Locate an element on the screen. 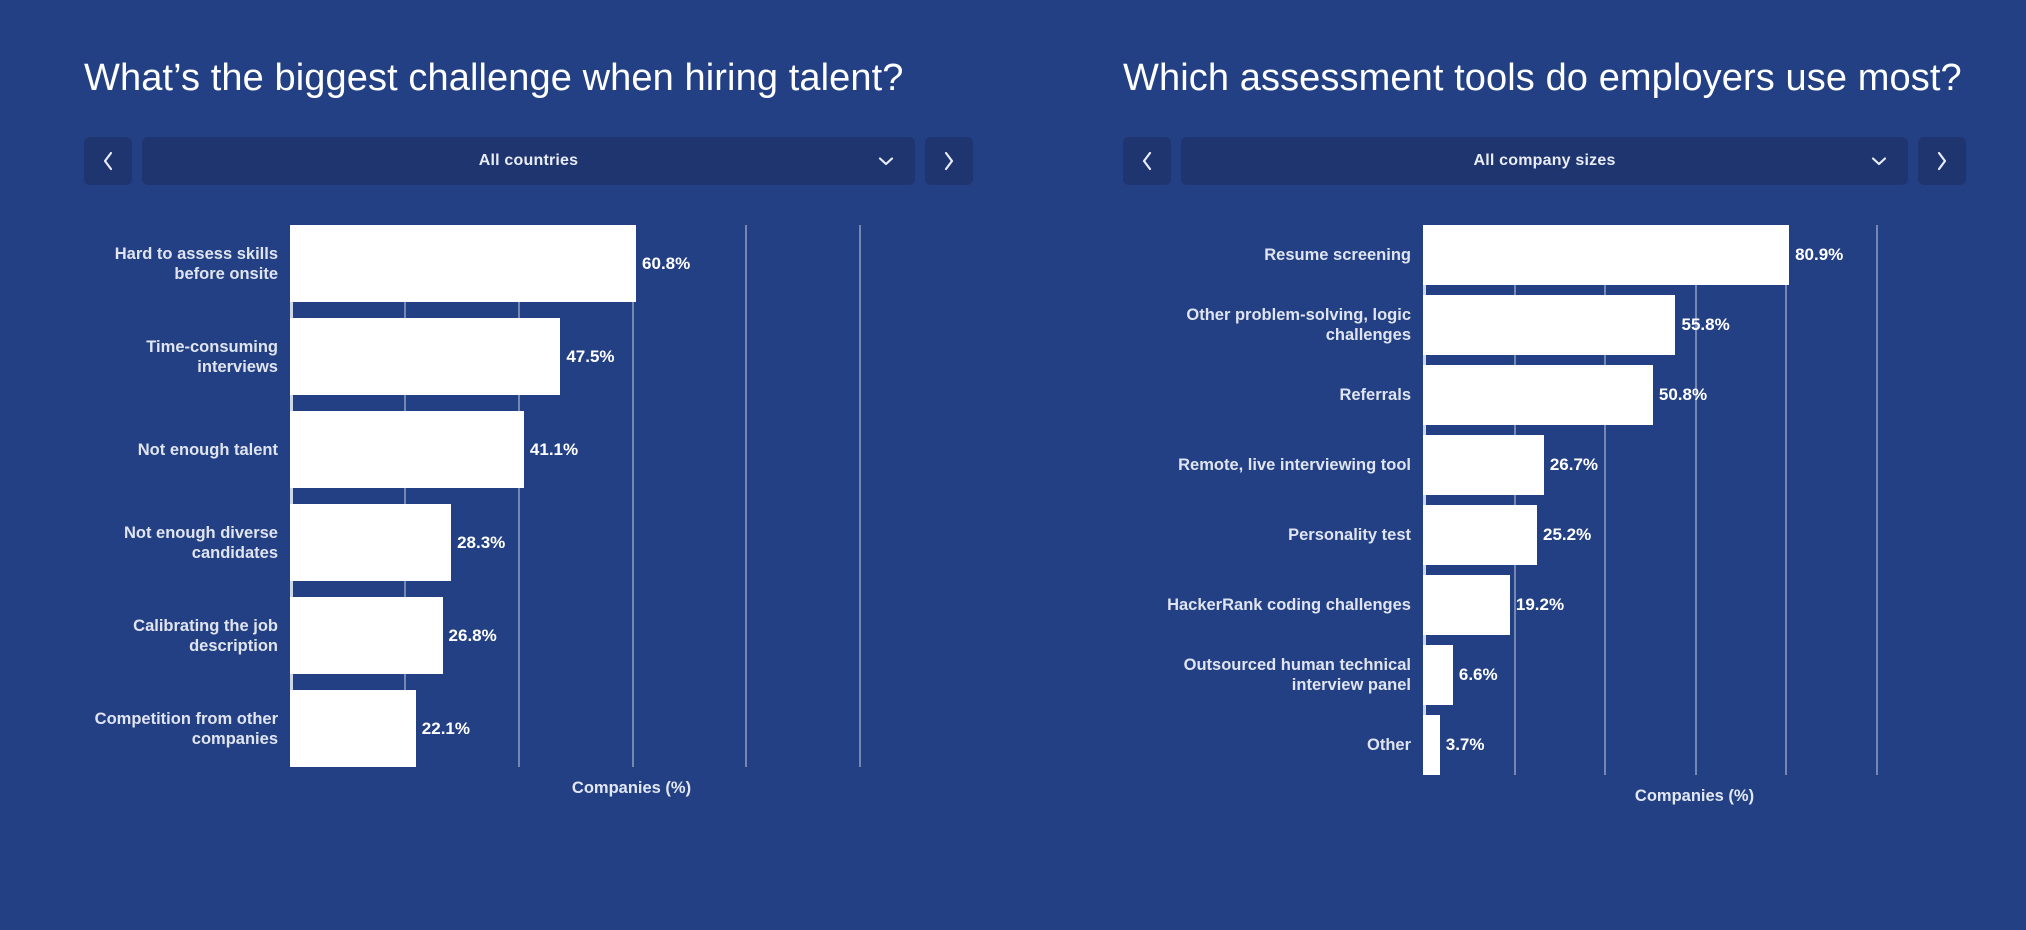  bar-row: 50.8% is located at coordinates (1694, 395).